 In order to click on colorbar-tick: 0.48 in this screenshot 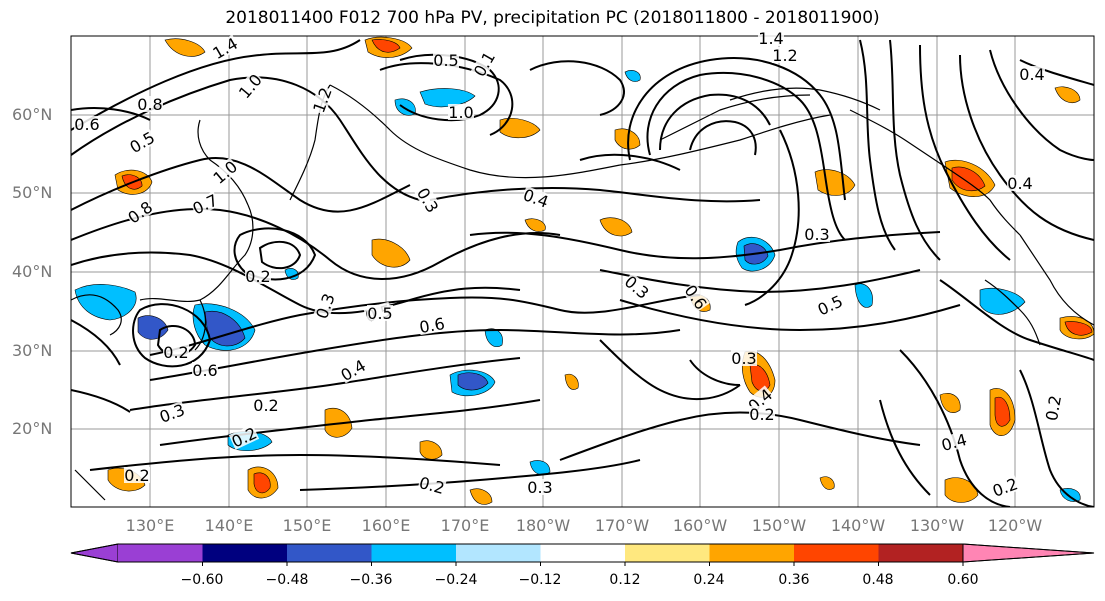, I will do `click(878, 580)`.